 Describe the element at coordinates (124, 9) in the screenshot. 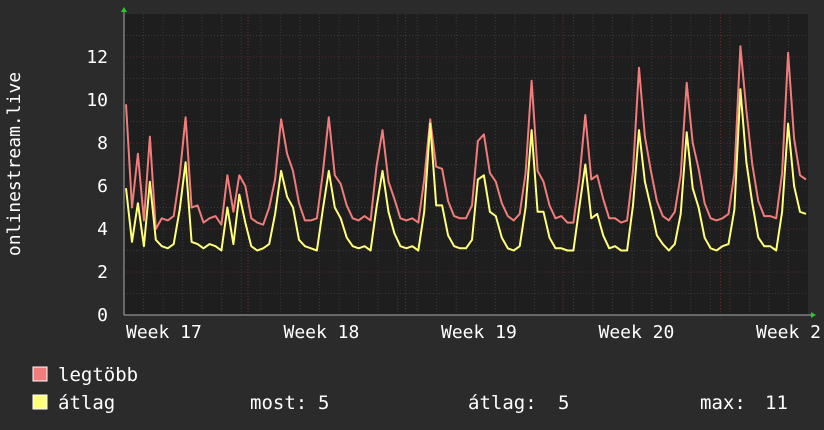

I see `y-axis-arrow` at that location.